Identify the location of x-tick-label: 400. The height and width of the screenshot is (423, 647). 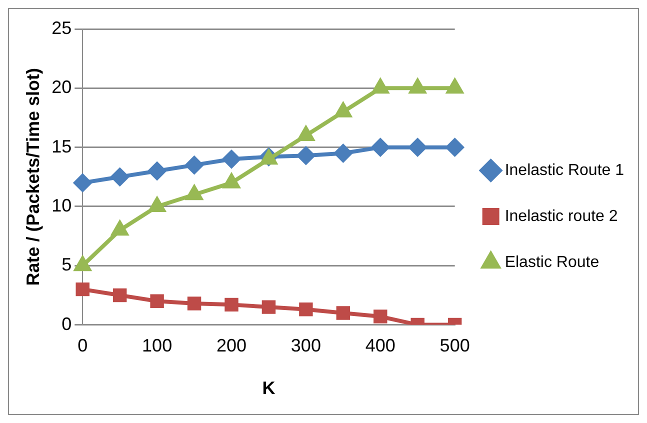
(380, 346).